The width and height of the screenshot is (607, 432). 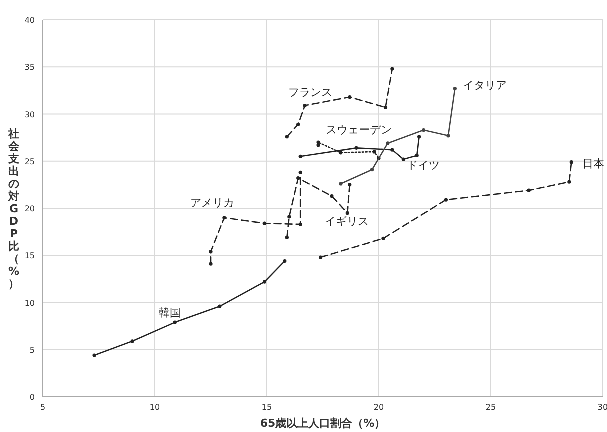 What do you see at coordinates (212, 203) in the screenshot?
I see `series-label: アメリカ` at bounding box center [212, 203].